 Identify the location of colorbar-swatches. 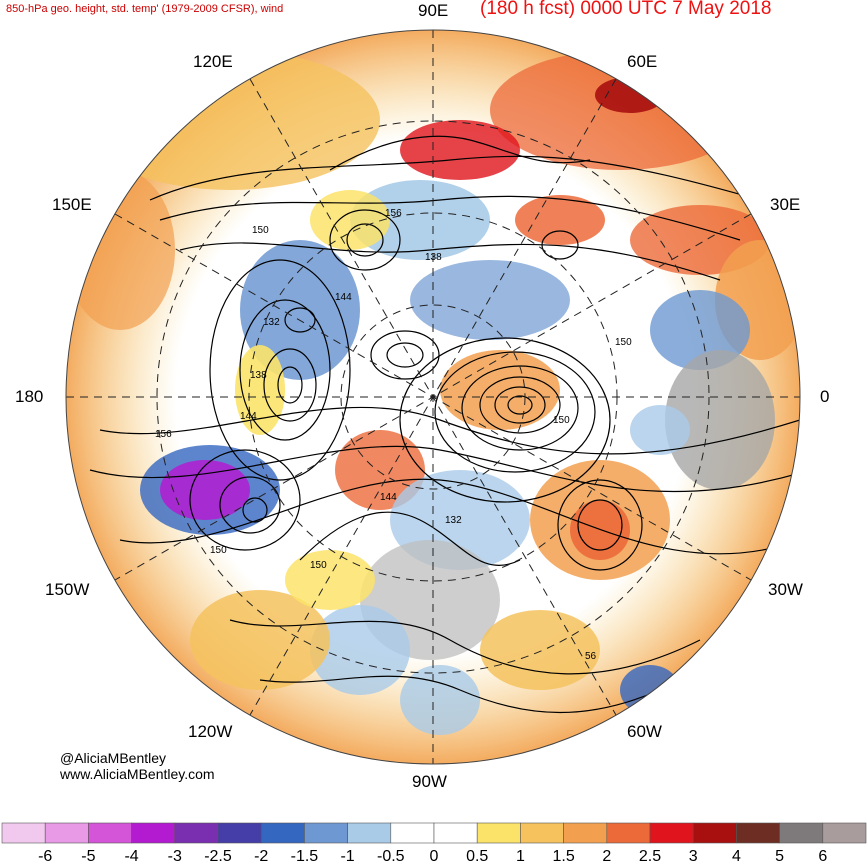
(434, 833).